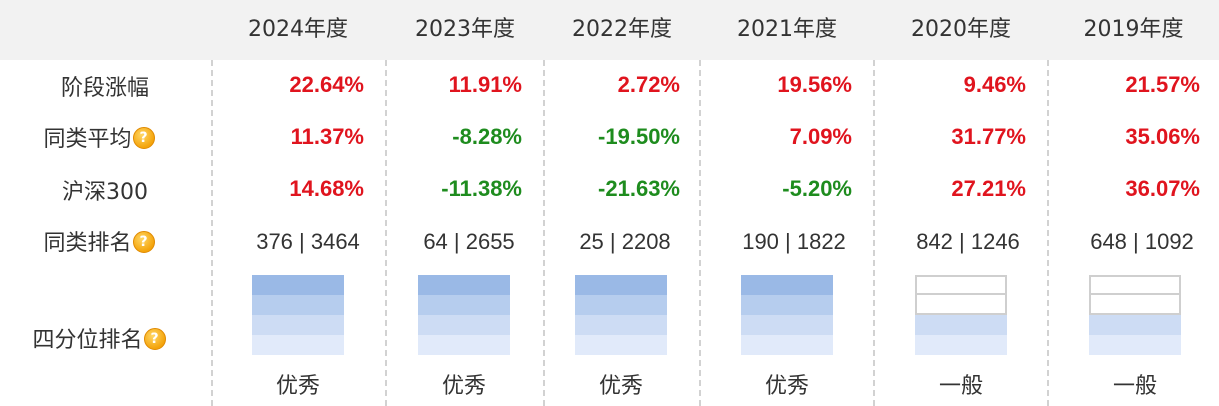 The width and height of the screenshot is (1219, 406). What do you see at coordinates (639, 136) in the screenshot?
I see `peer-average-cell: -19.50%` at bounding box center [639, 136].